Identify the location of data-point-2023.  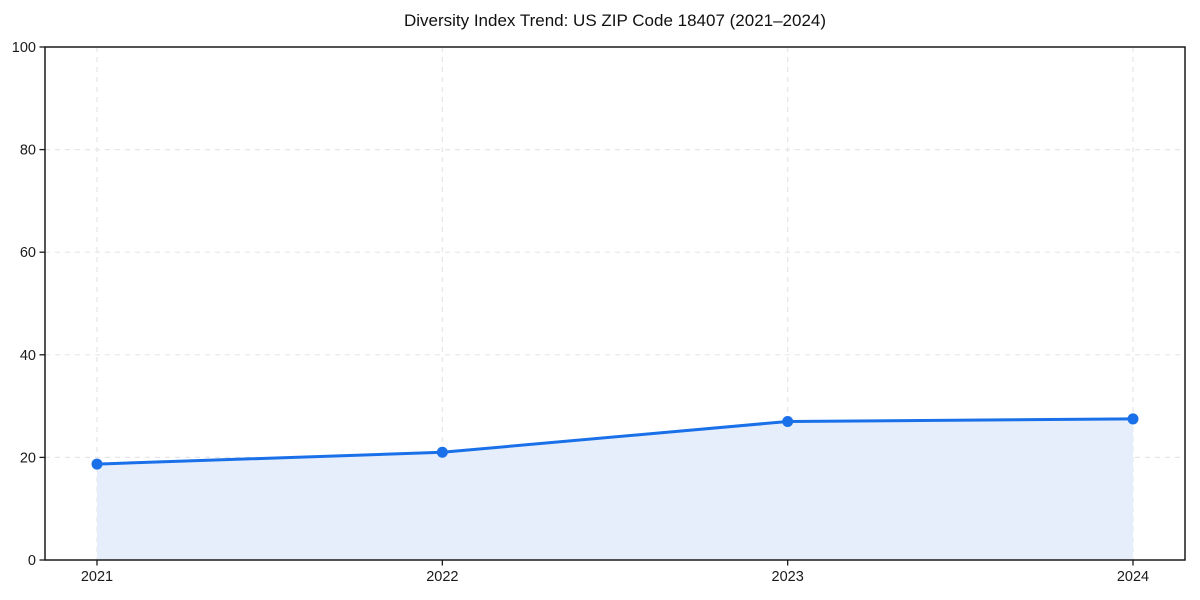
(788, 421).